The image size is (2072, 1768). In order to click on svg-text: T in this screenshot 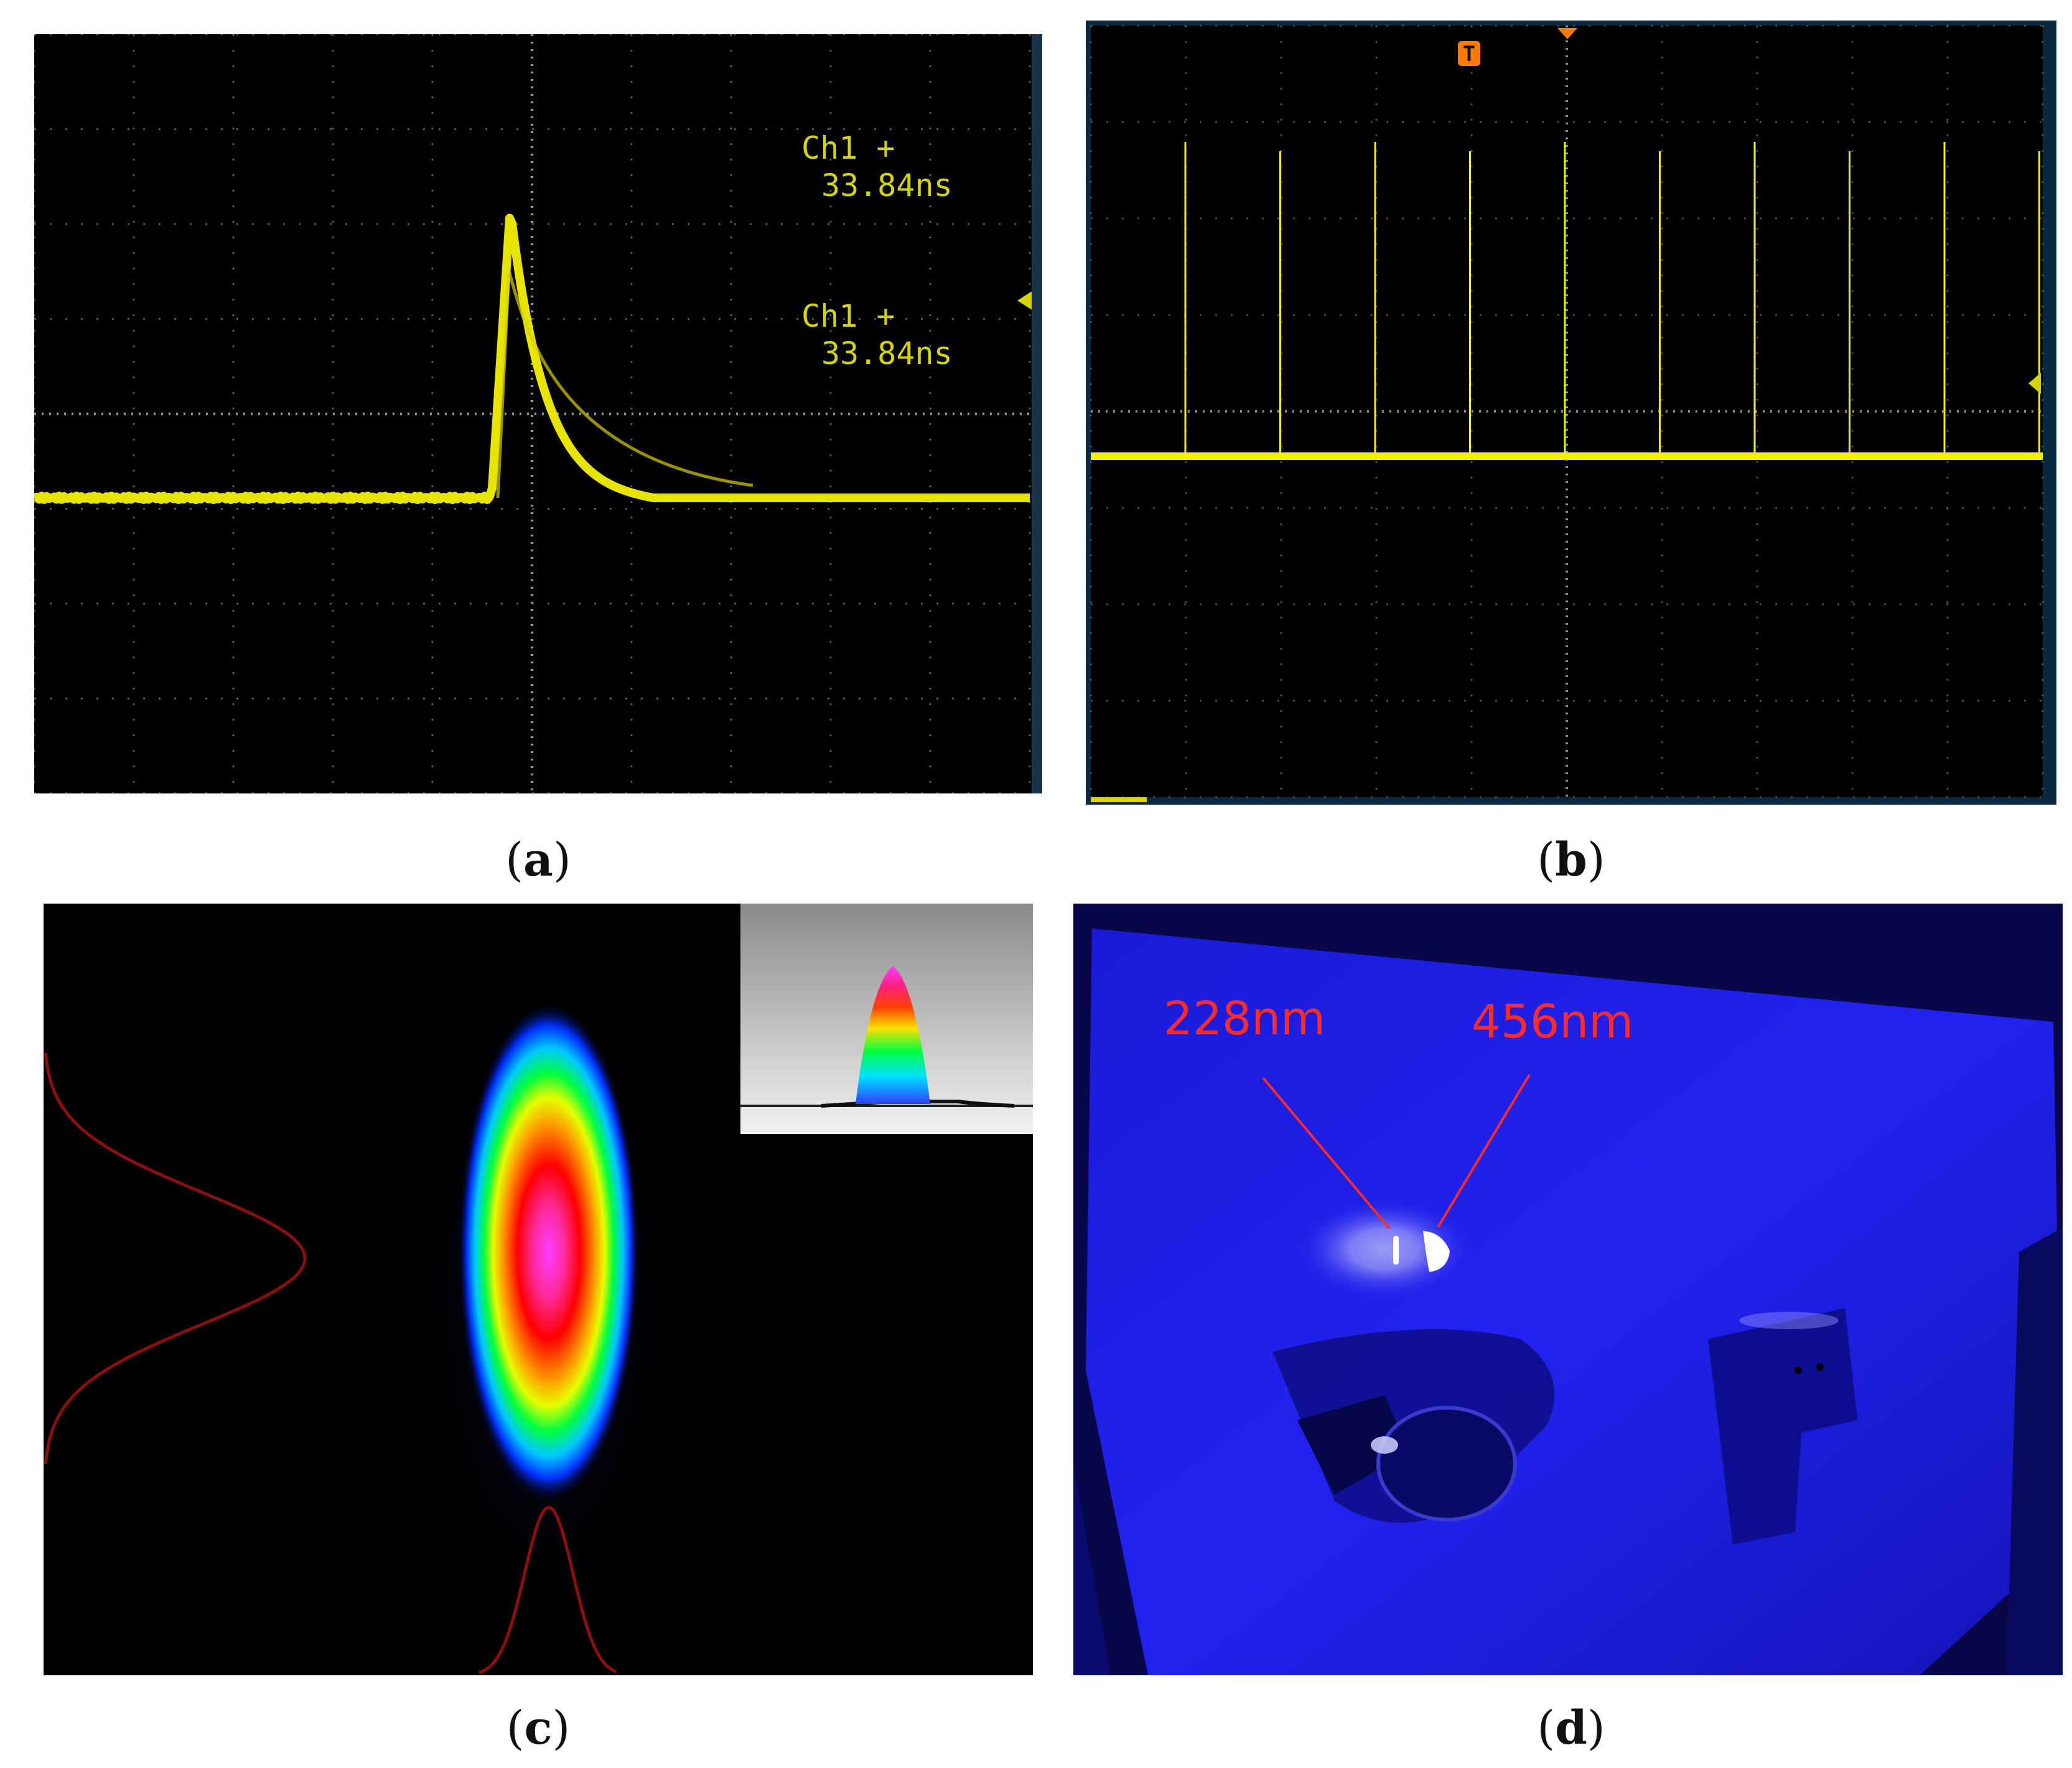, I will do `click(1469, 54)`.